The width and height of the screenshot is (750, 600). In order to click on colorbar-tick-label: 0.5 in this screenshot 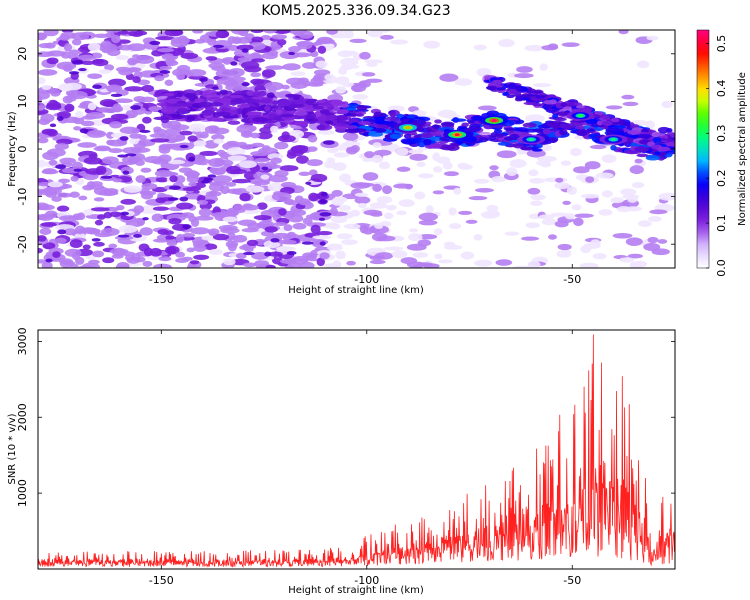, I will do `click(721, 44)`.